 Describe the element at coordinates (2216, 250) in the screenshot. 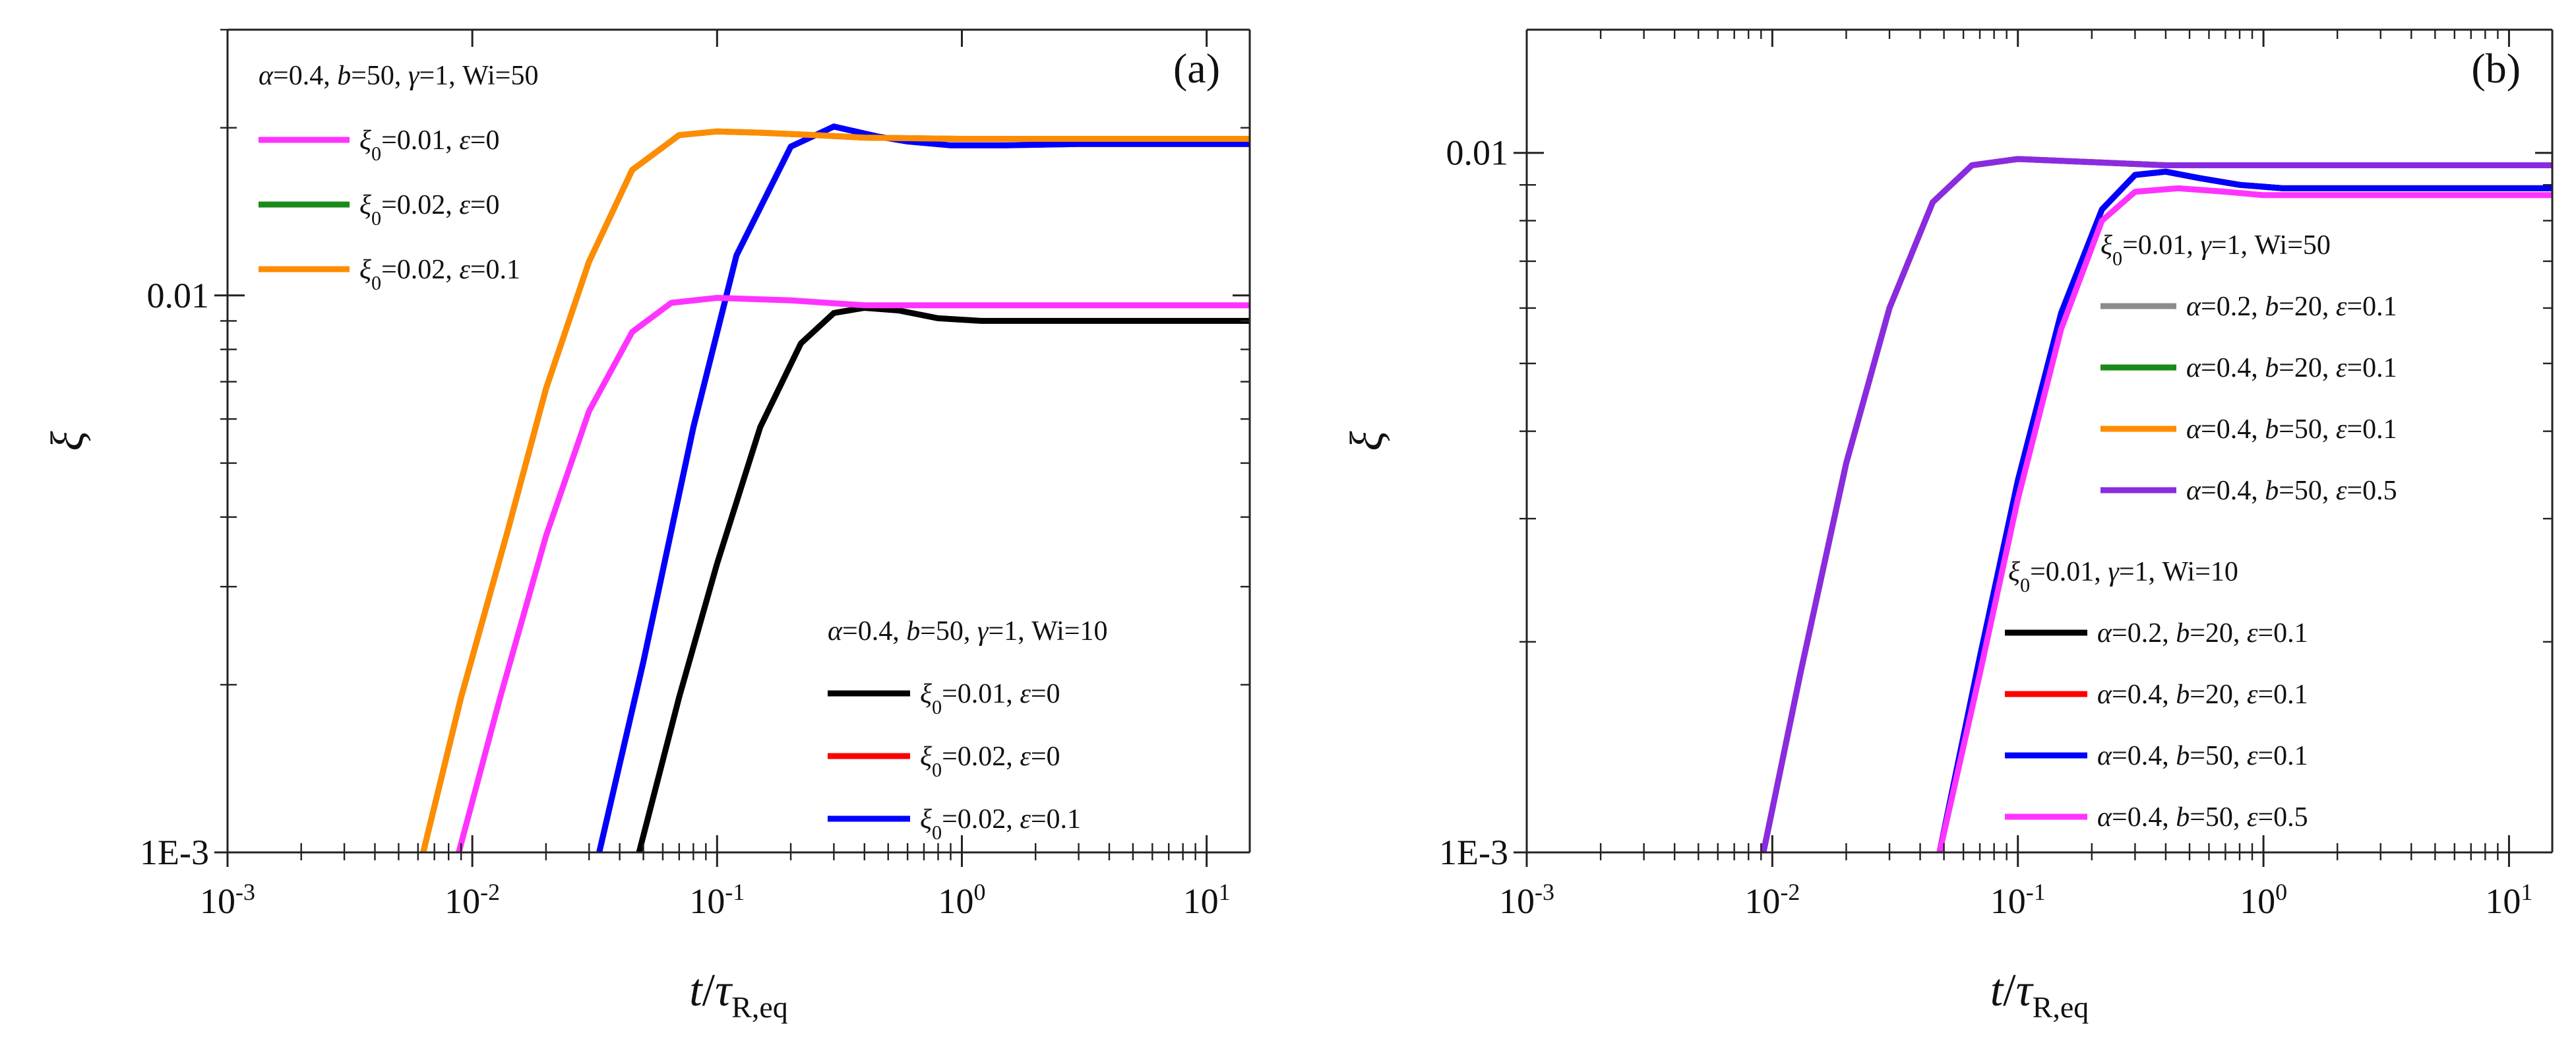

I see `legend-title: ξ0=0.01, γ=1, Wi=50` at that location.